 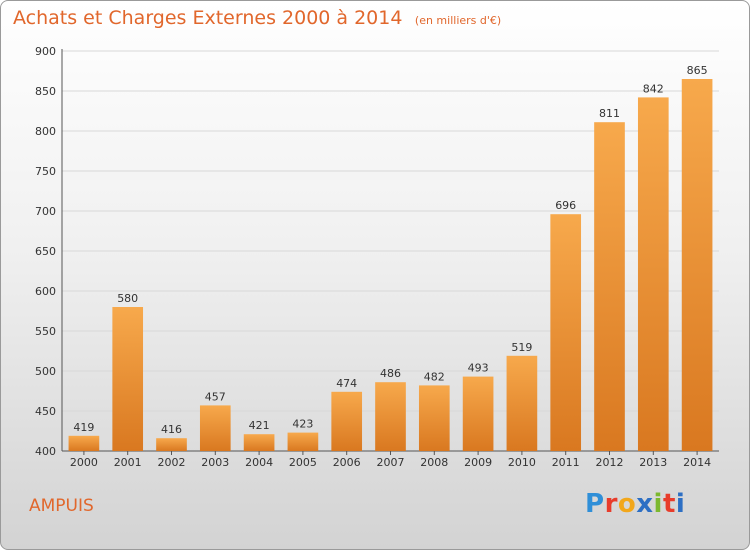 What do you see at coordinates (610, 462) in the screenshot?
I see `x-tick-label: 2012` at bounding box center [610, 462].